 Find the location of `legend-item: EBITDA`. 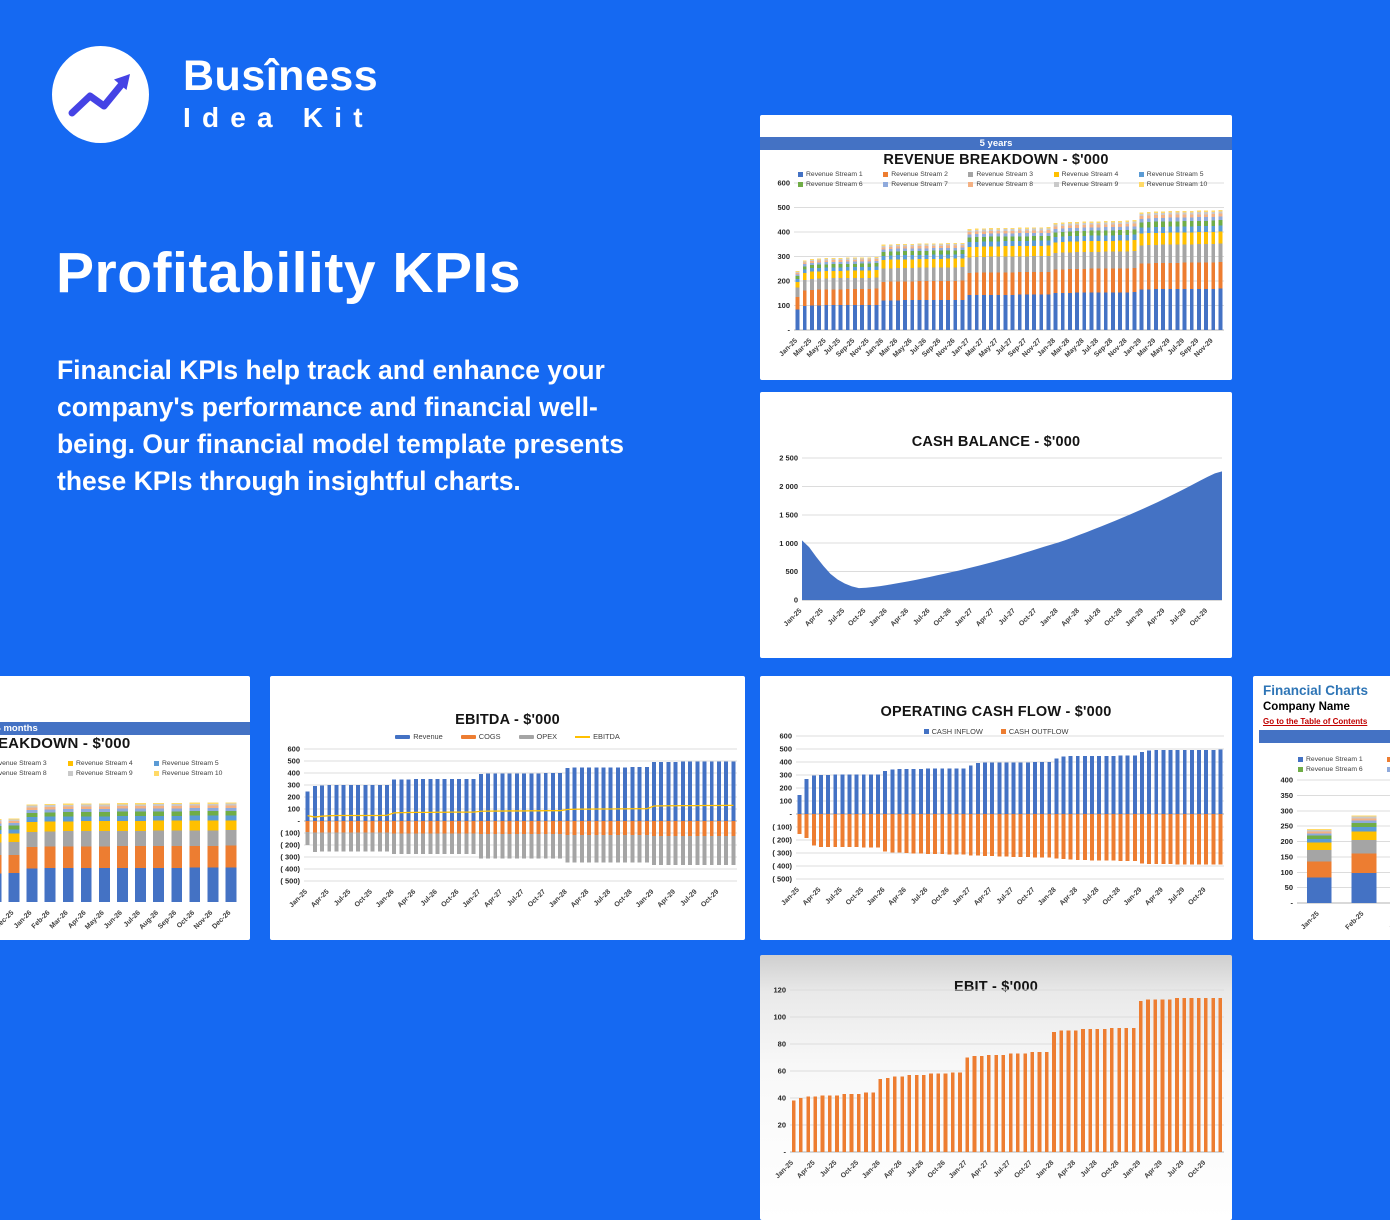

legend-item: EBITDA is located at coordinates (597, 736).